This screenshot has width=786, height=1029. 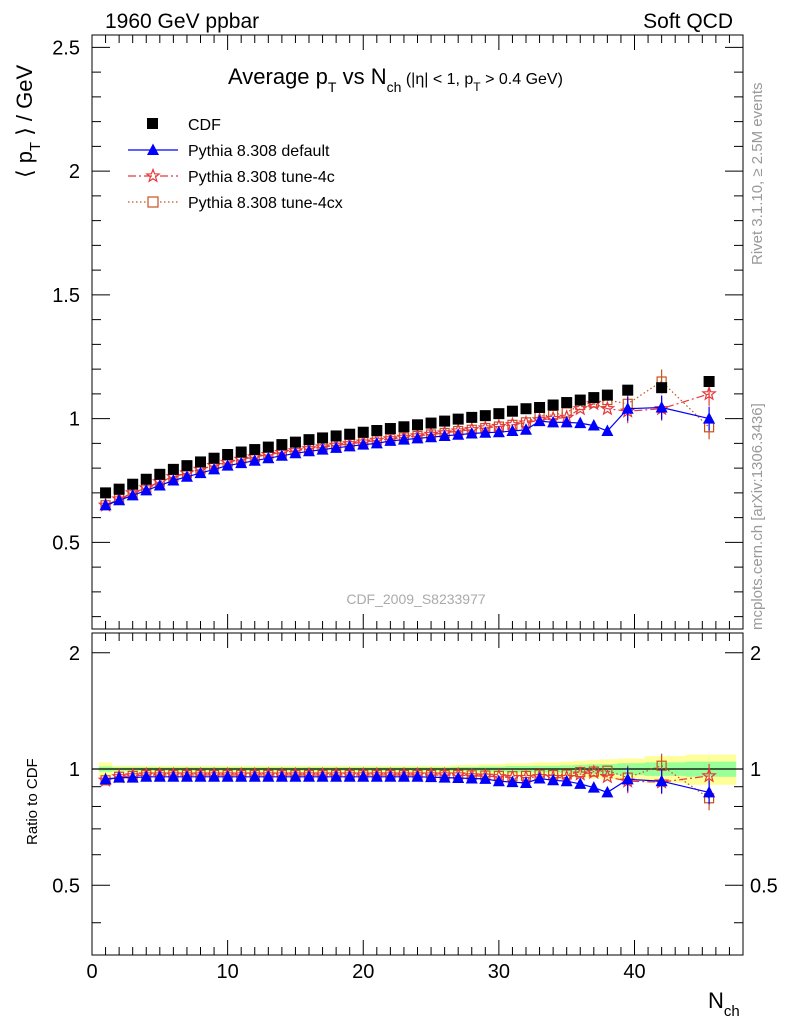 What do you see at coordinates (74, 770) in the screenshot?
I see `ratio-y-tick-label-left: 1` at bounding box center [74, 770].